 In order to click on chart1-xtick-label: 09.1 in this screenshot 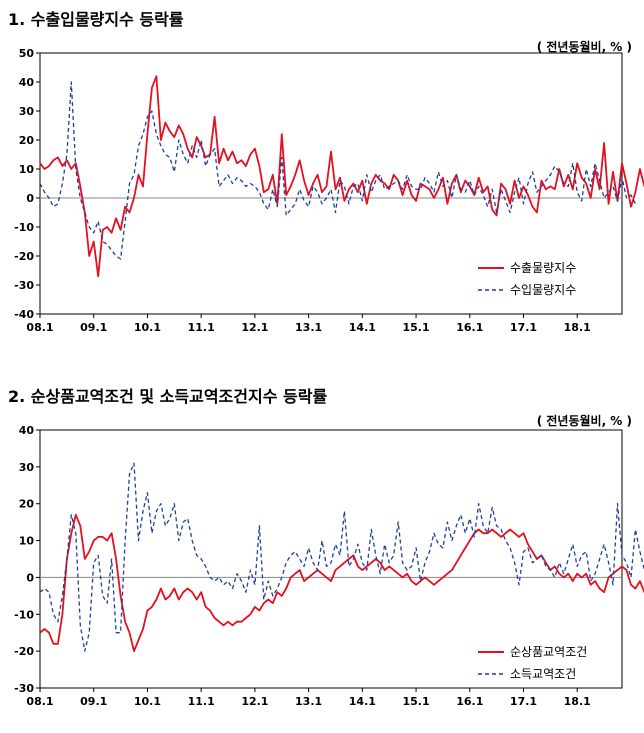, I will do `click(93, 327)`.